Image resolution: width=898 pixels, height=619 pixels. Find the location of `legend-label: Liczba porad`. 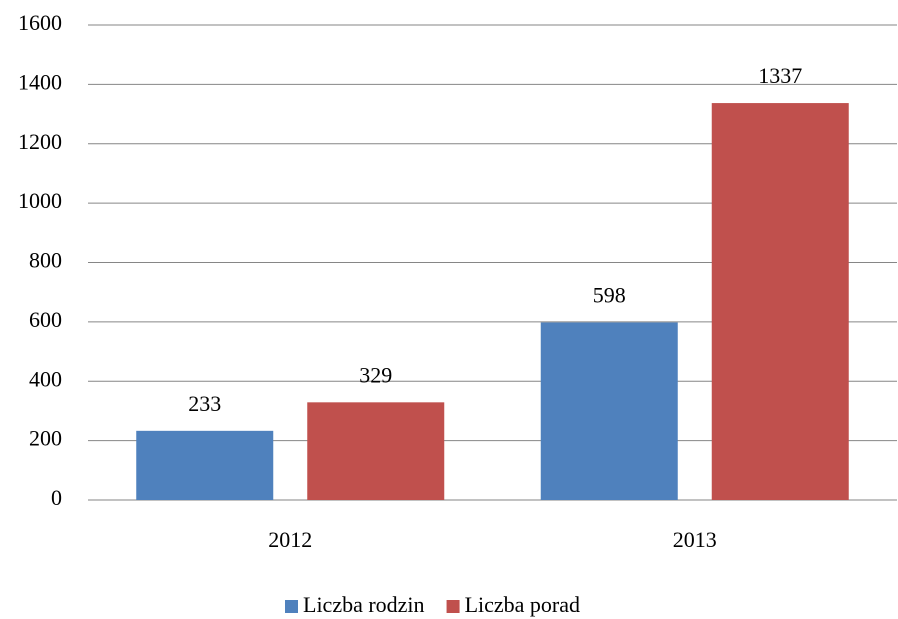

legend-label: Liczba porad is located at coordinates (522, 604).